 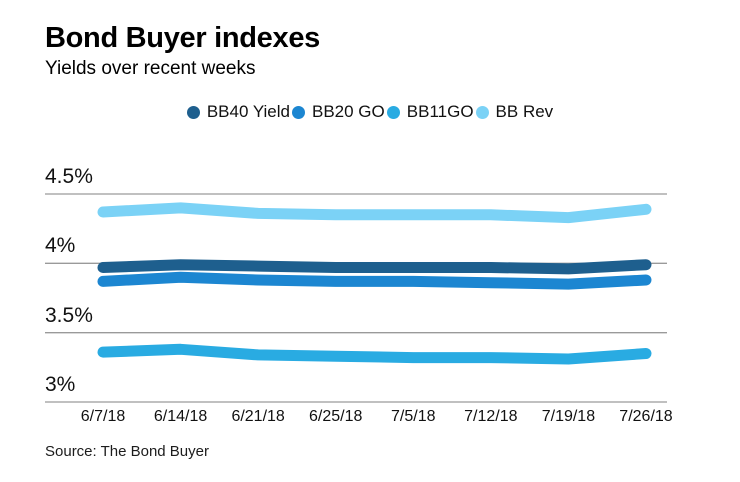 I want to click on legend-label-bb11go: BB11GO, so click(x=440, y=111).